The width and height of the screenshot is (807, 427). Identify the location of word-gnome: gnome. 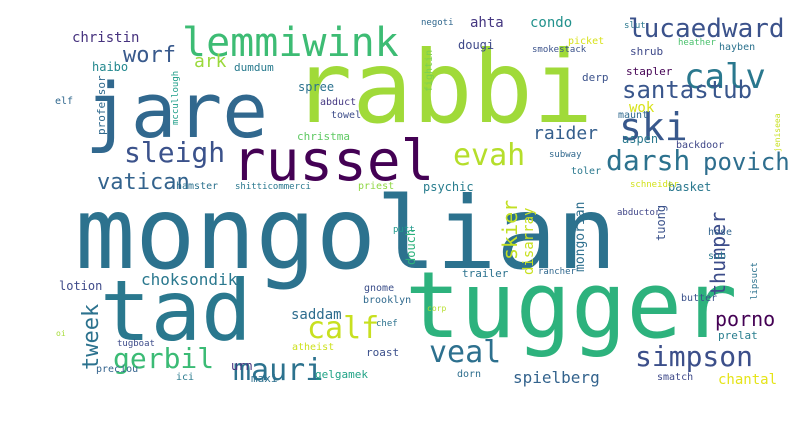
(379, 288).